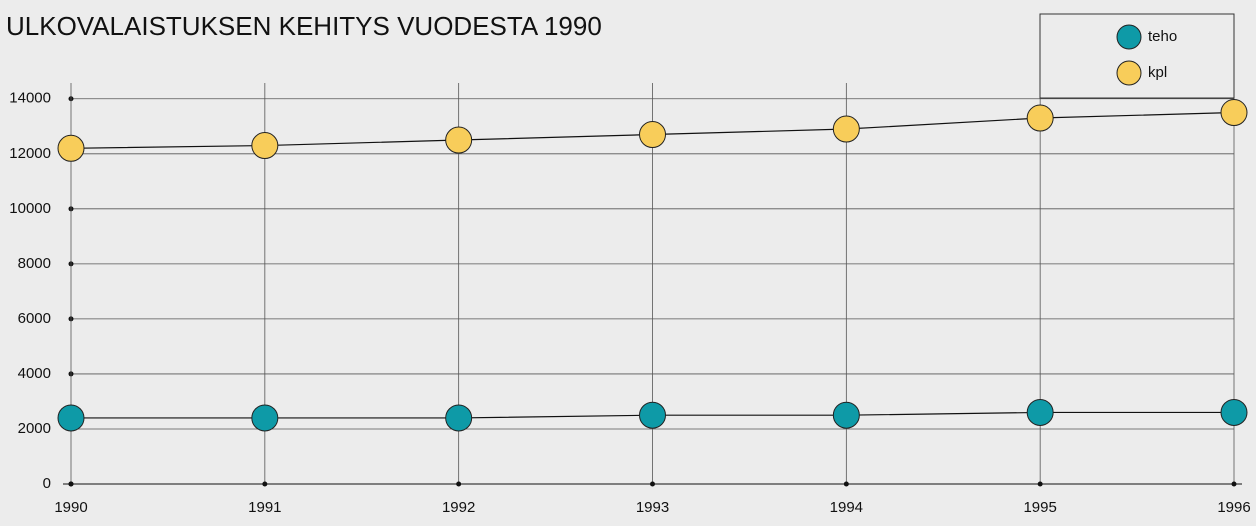  What do you see at coordinates (1157, 72) in the screenshot?
I see `legend-label: kpl` at bounding box center [1157, 72].